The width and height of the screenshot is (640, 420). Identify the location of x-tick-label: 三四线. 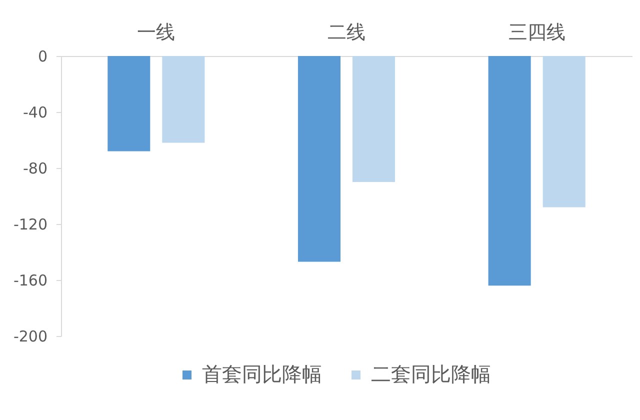
(537, 33).